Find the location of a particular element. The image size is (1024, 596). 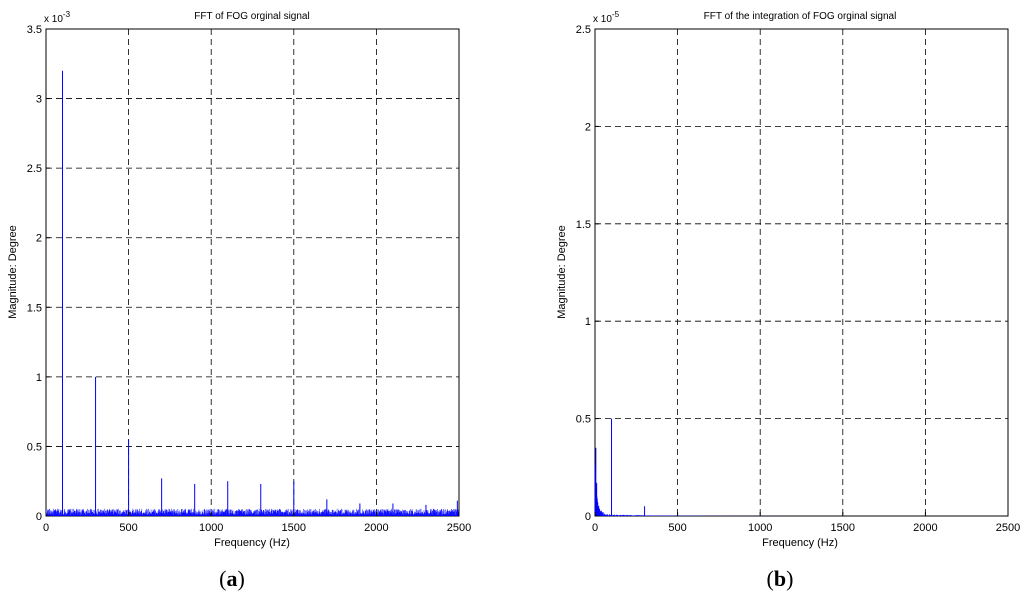

y-tick-label-a-5: 2.5 is located at coordinates (34, 169).